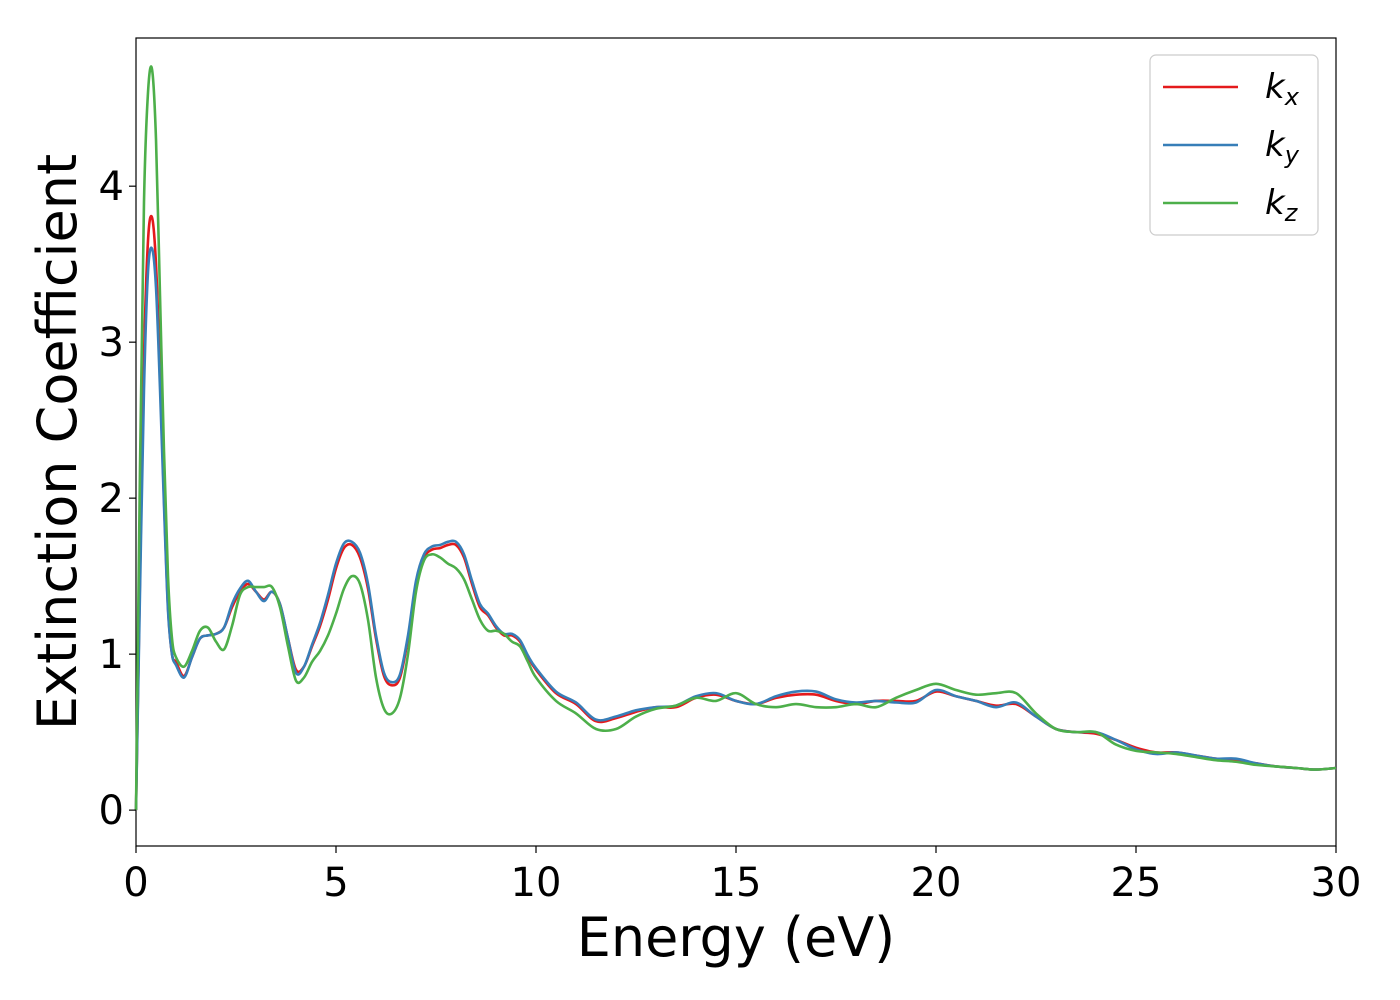 The width and height of the screenshot is (1400, 1000). Describe the element at coordinates (1136, 883) in the screenshot. I see `x-tick-label: 25` at that location.